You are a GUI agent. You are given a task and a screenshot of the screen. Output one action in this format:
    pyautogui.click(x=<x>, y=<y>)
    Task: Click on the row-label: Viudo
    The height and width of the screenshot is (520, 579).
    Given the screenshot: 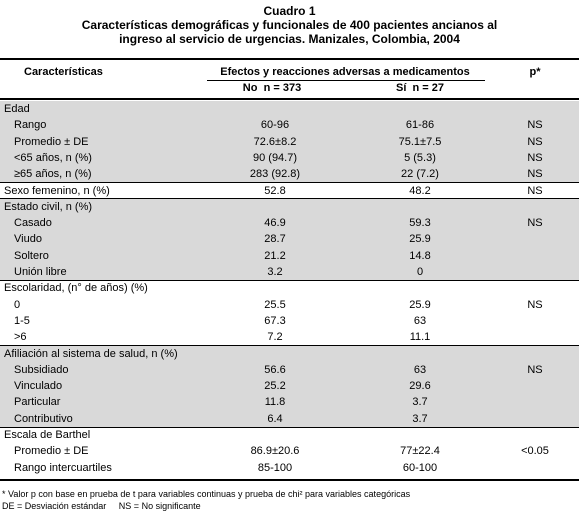 What is the action you would take?
    pyautogui.click(x=28, y=239)
    